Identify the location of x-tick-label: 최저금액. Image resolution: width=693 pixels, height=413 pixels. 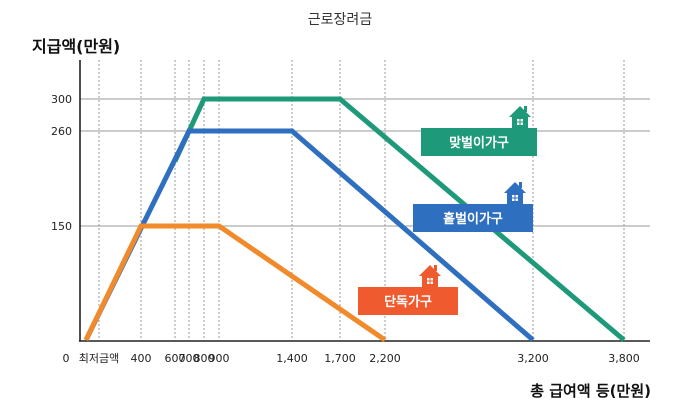
(99, 358).